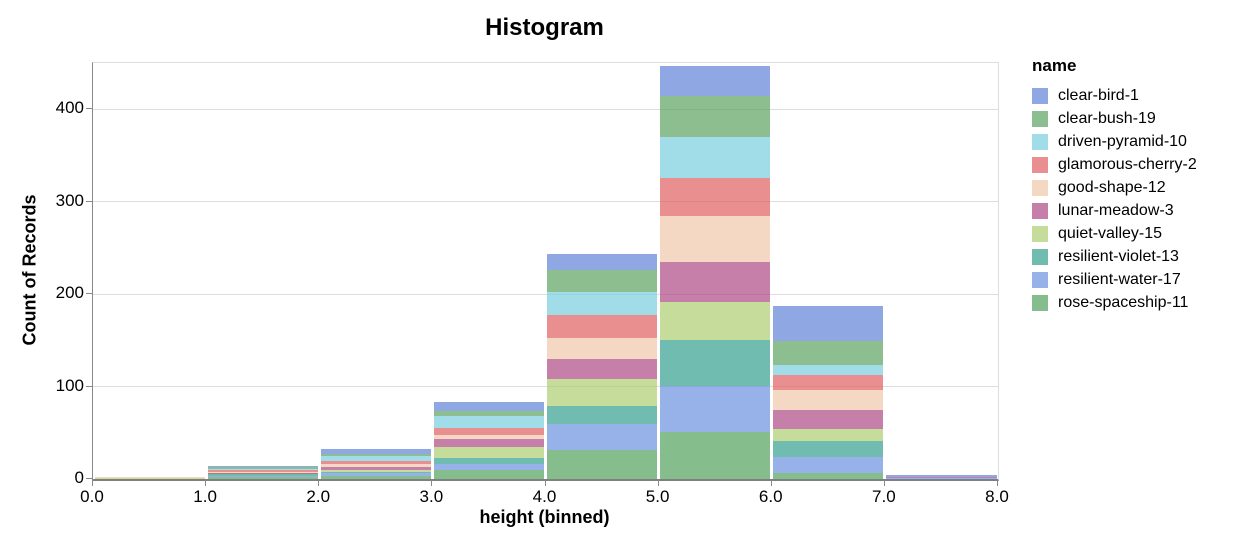 This screenshot has width=1252, height=558. I want to click on y-tick-label-100: 100, so click(69, 385).